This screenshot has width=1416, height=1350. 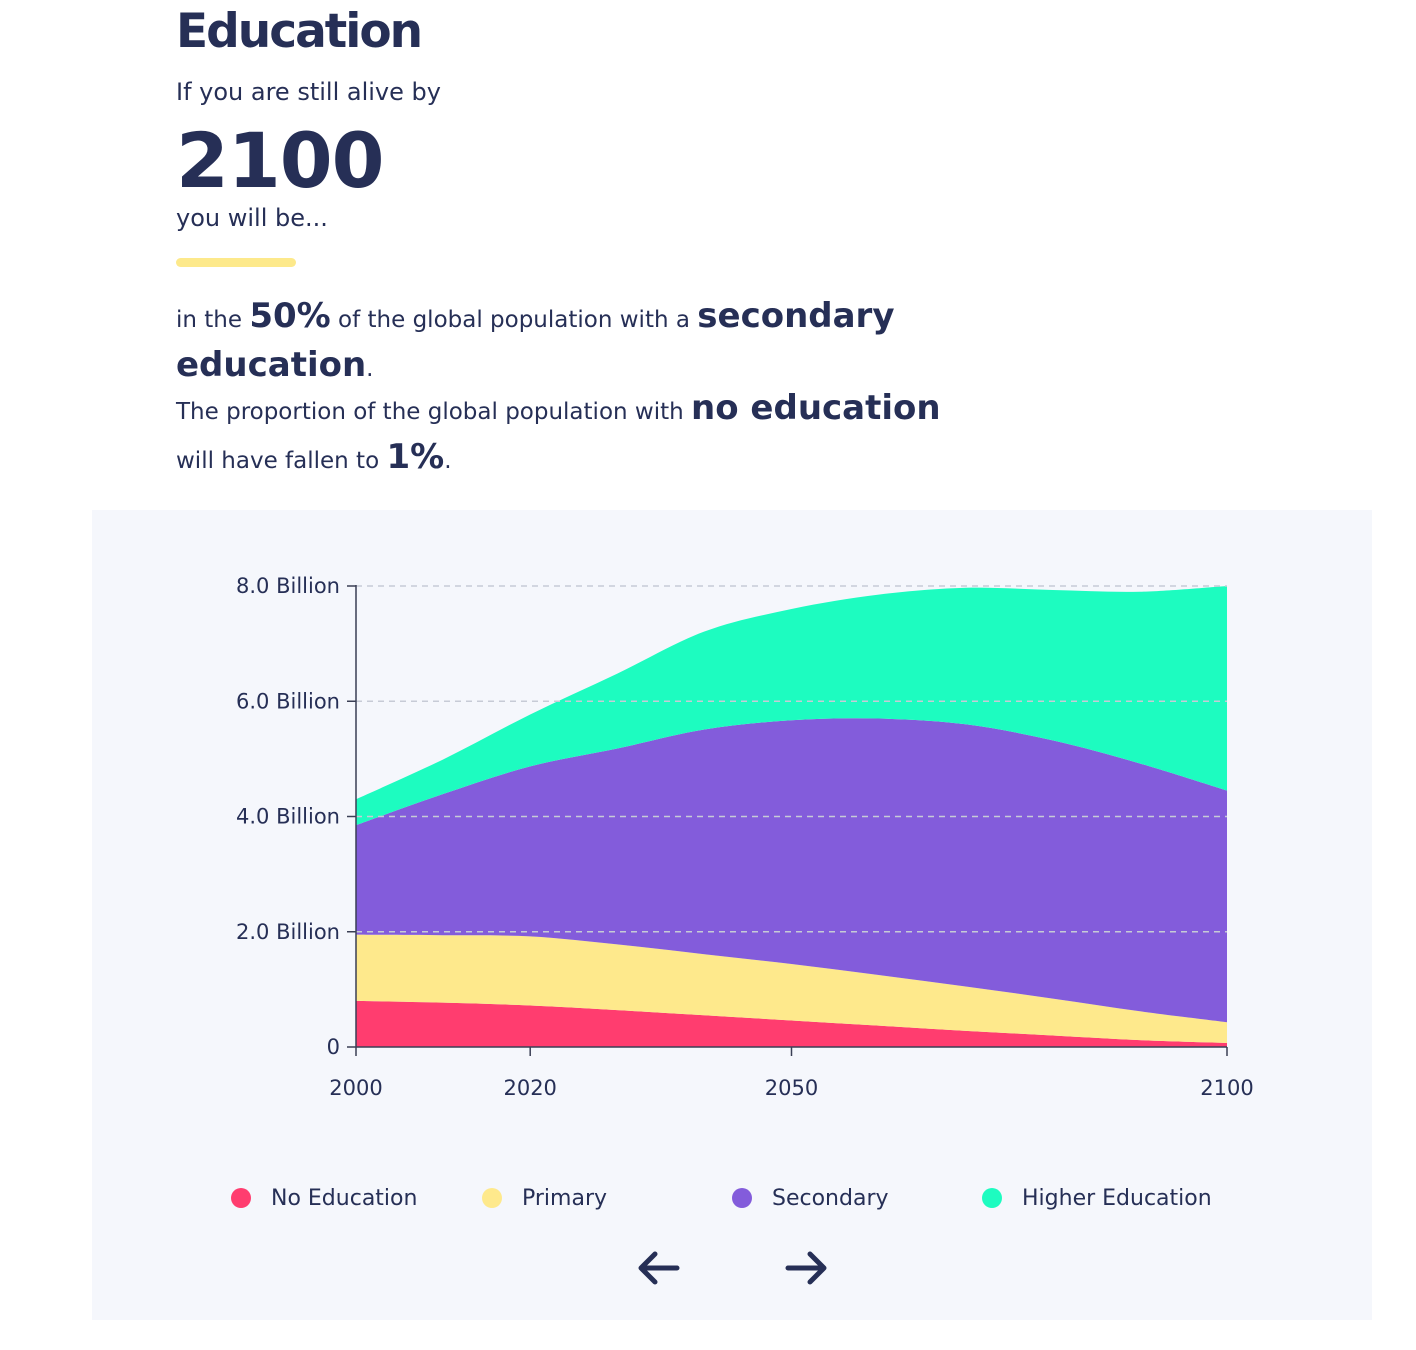 What do you see at coordinates (355, 1088) in the screenshot?
I see `x-tick-label: 2000` at bounding box center [355, 1088].